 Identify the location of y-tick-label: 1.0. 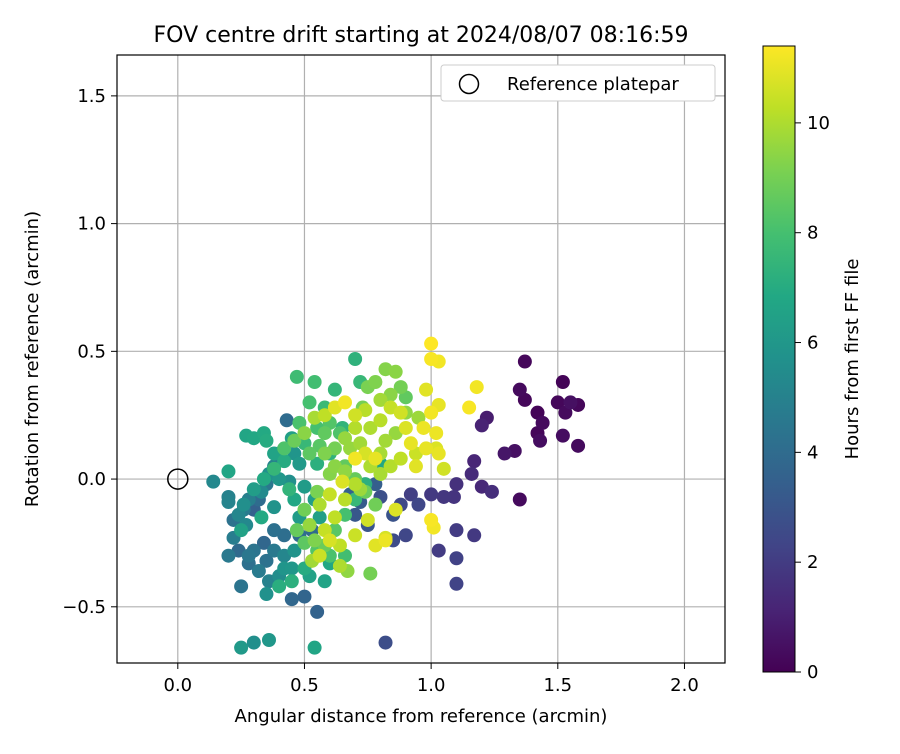
(91, 224).